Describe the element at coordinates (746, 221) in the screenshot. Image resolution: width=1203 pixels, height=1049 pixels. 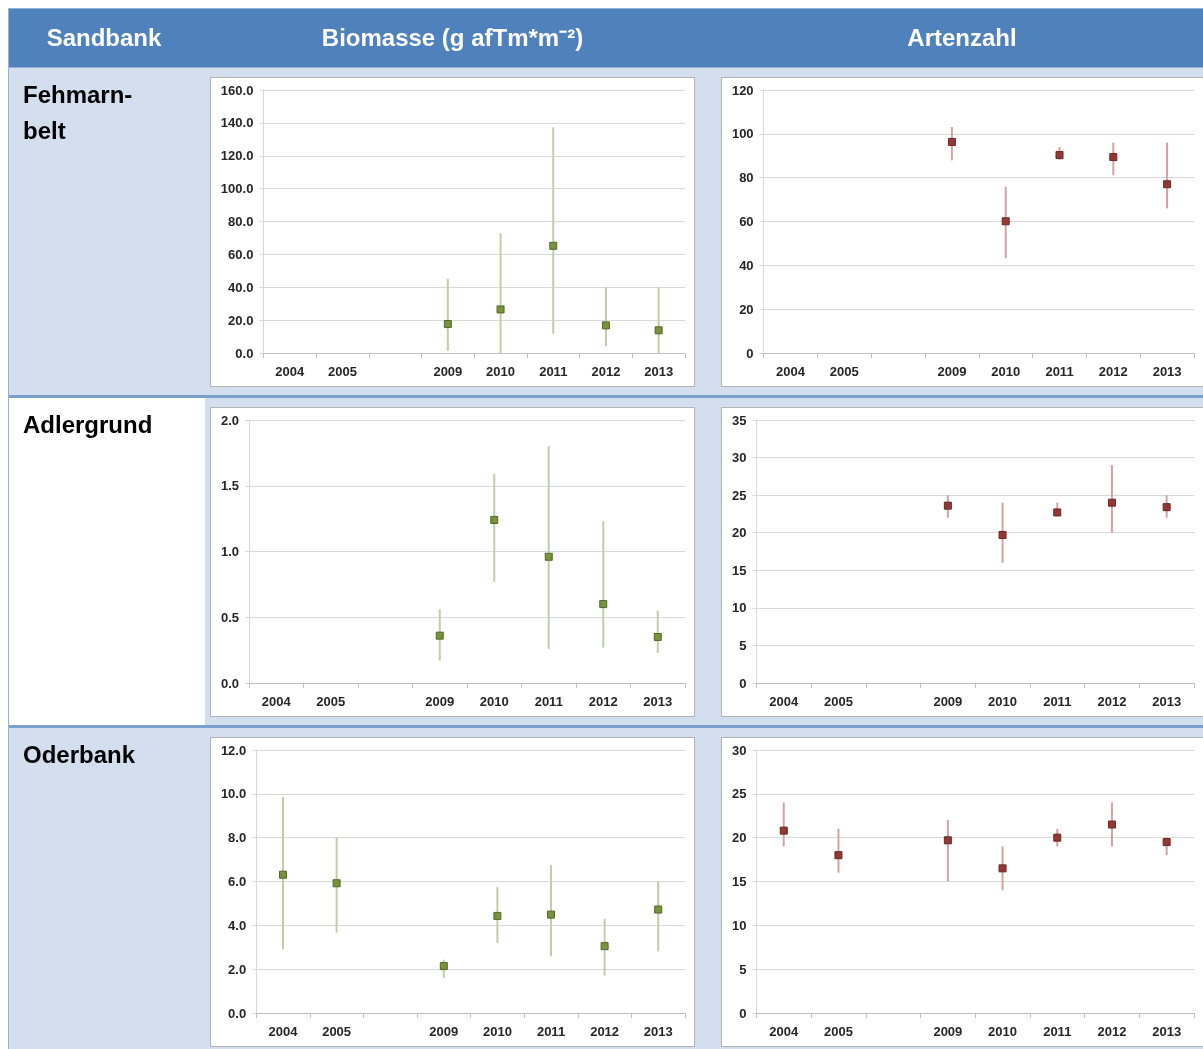
I see `y-tick-label: 60` at that location.